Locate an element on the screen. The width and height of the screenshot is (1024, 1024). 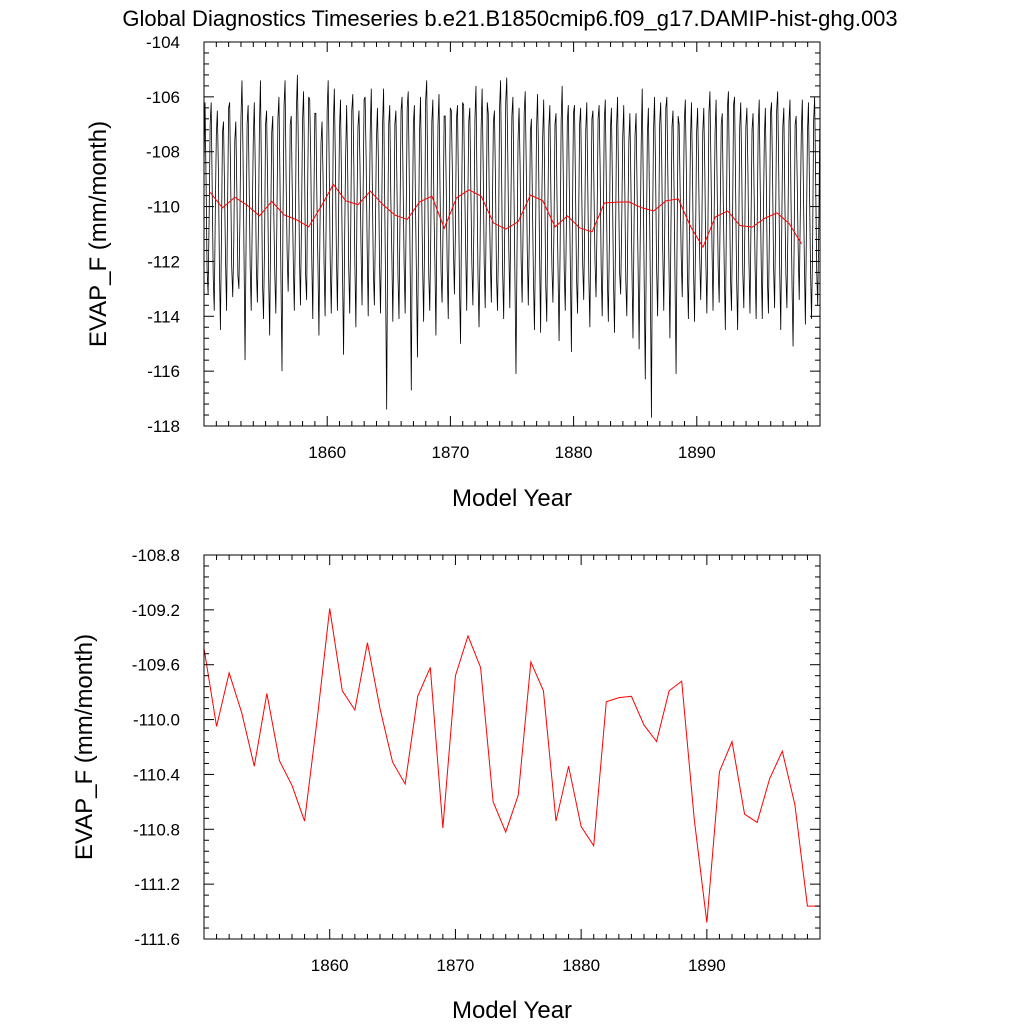
y-tick-label: -110.0 is located at coordinates (156, 720).